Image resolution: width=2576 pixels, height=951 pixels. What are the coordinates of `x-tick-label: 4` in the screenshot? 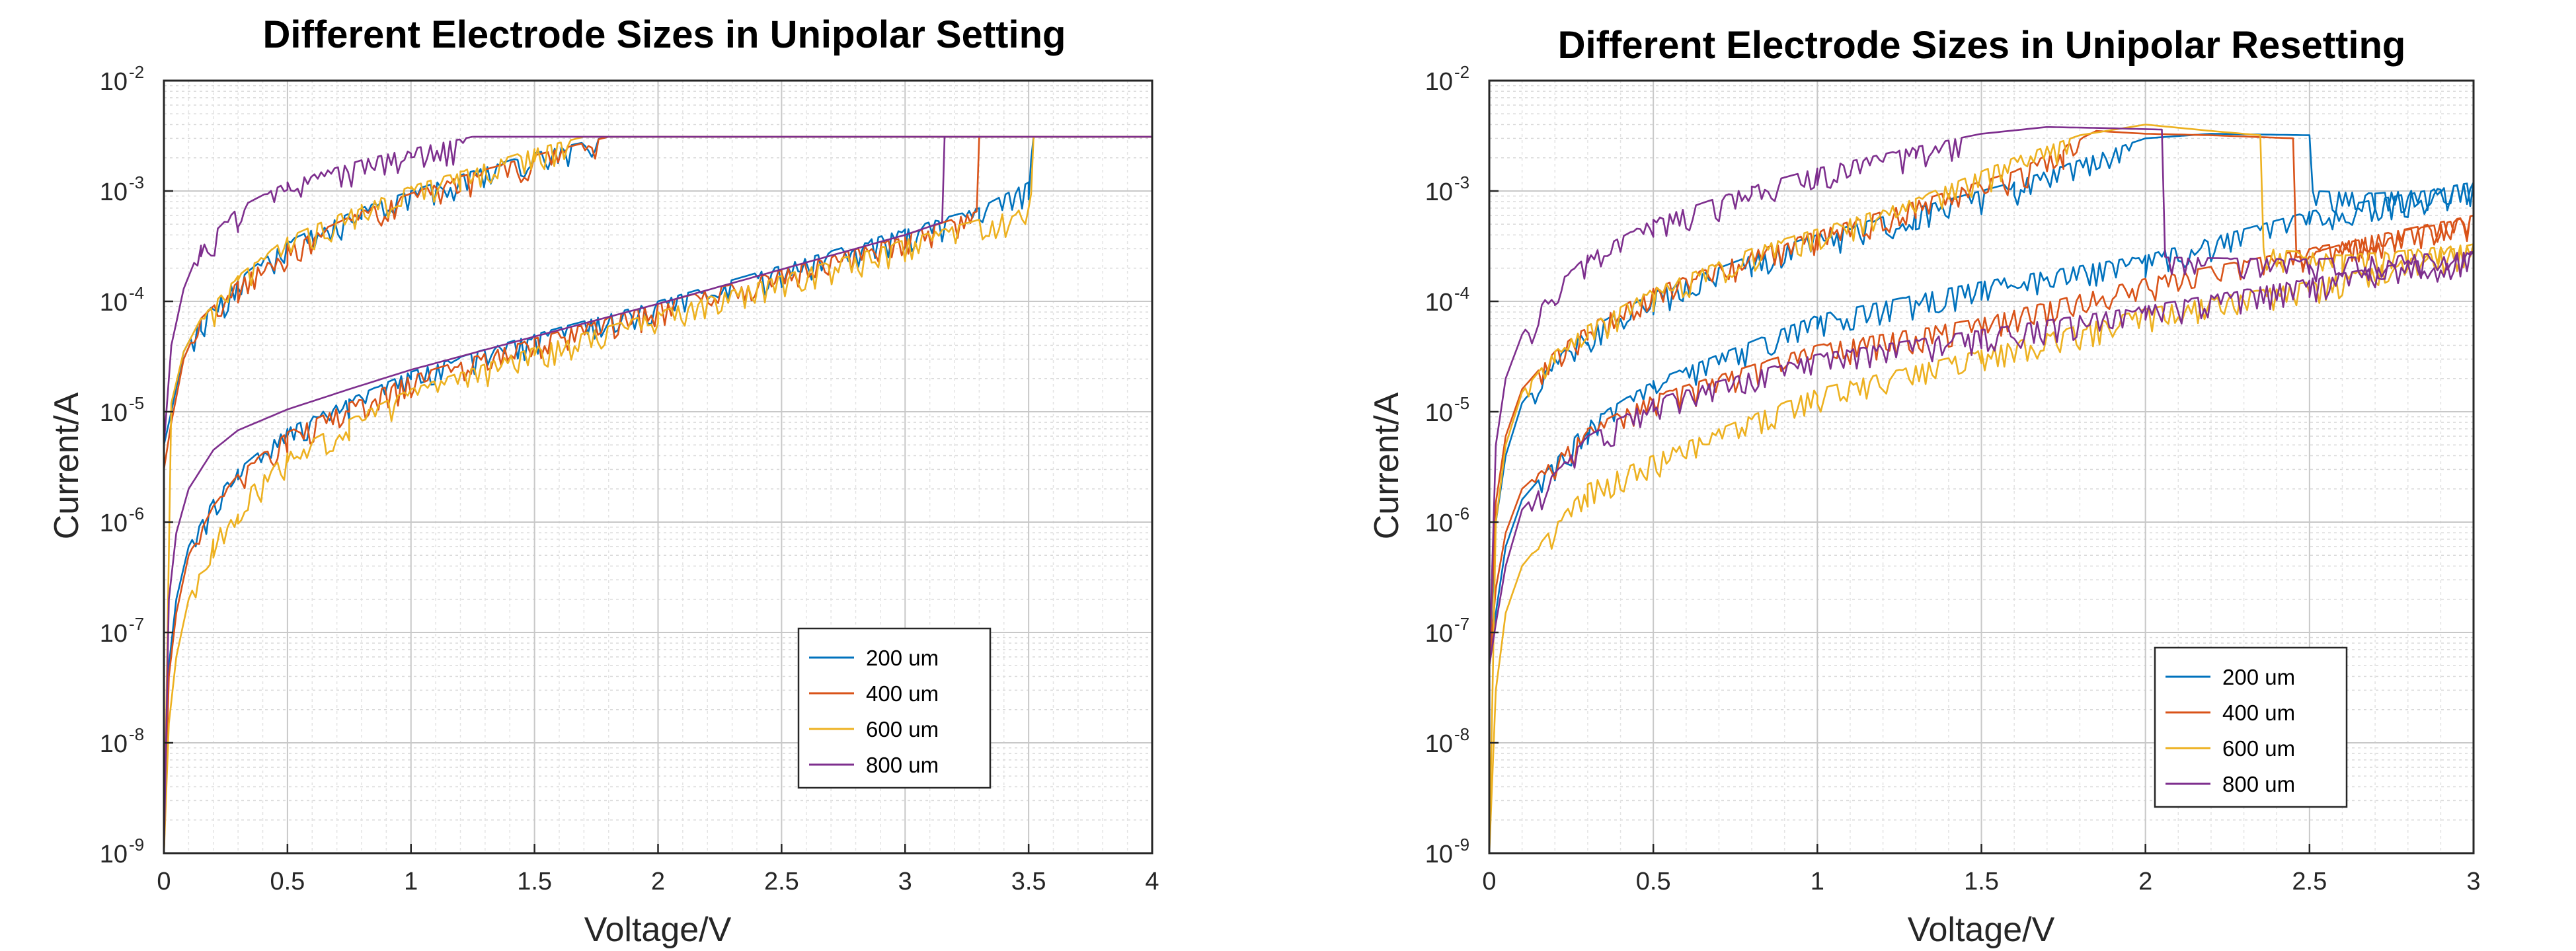 It's located at (1152, 881).